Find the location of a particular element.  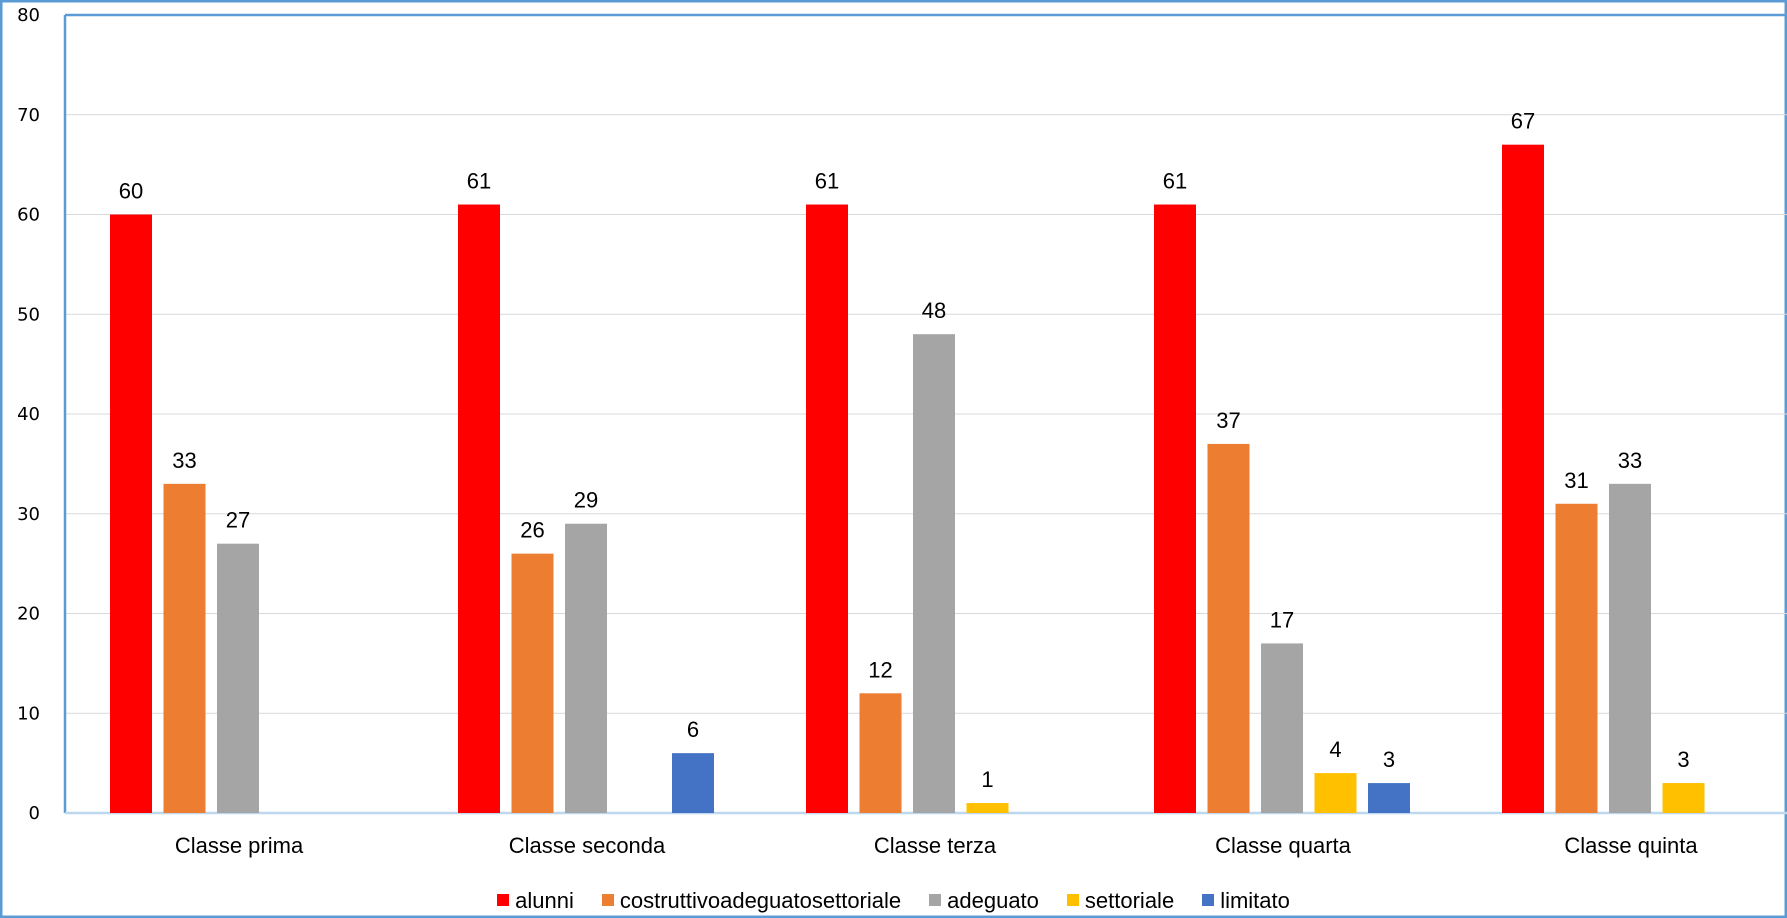

y-tick-label: 20 is located at coordinates (28, 614).